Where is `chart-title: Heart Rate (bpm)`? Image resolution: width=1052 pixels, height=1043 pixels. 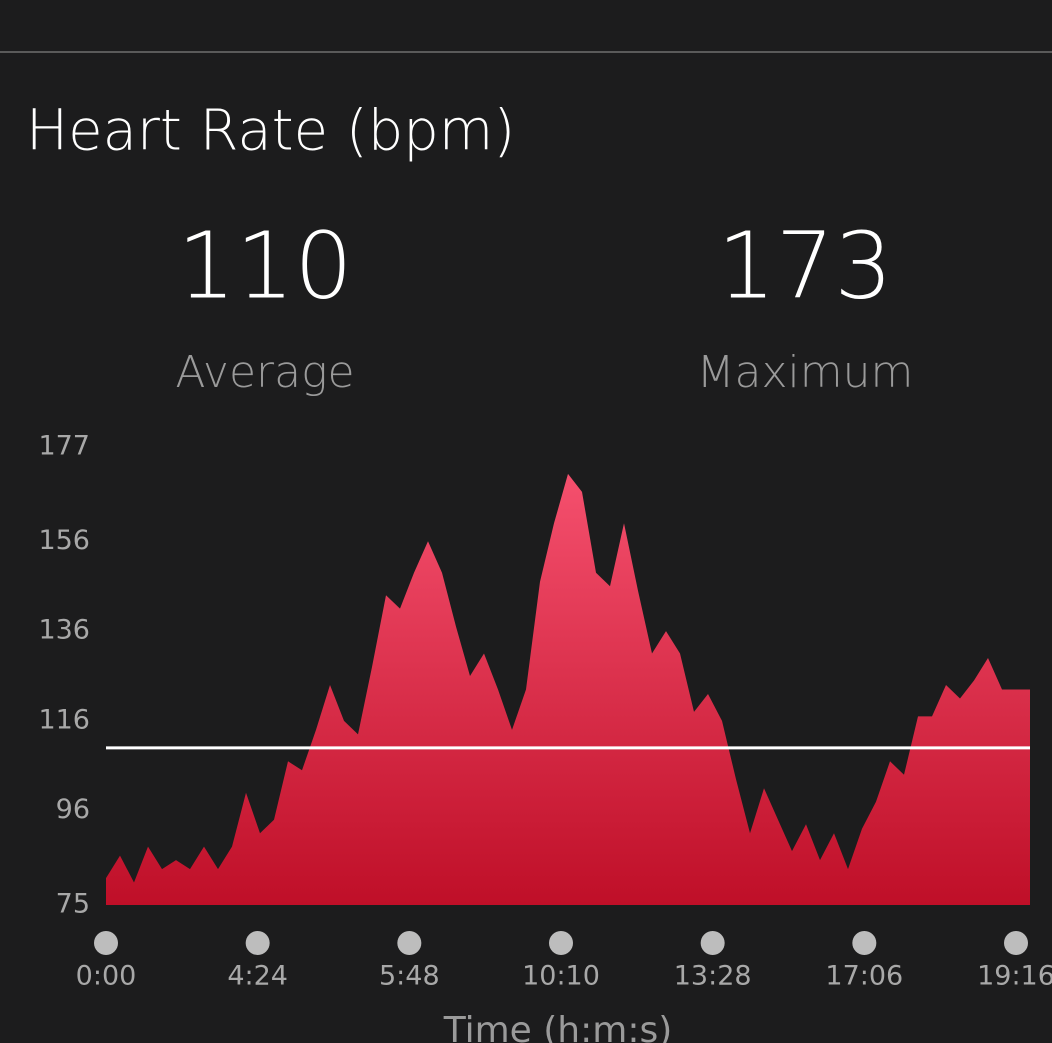
chart-title: Heart Rate (bpm) is located at coordinates (270, 130).